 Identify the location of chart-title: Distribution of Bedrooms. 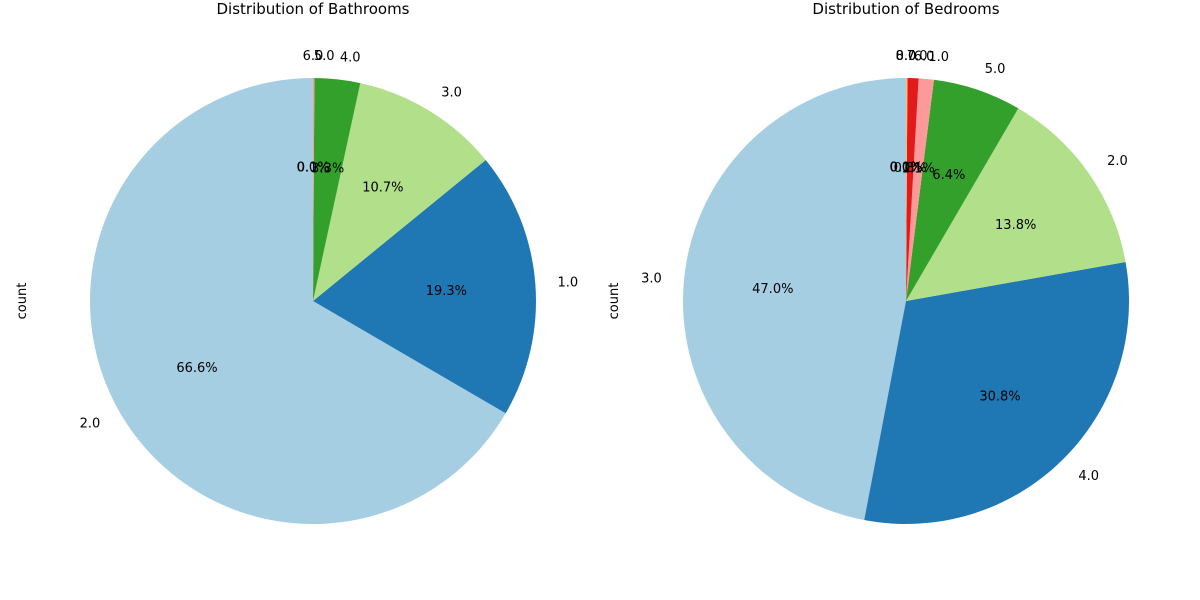
(905, 9).